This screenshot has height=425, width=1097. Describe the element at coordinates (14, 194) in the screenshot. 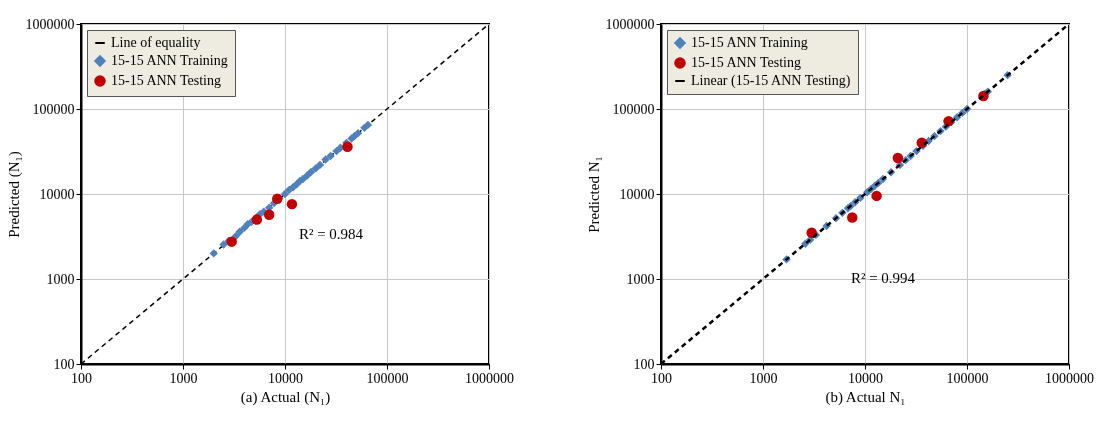

I see `y-axis-title: Predicted (N₁)` at that location.